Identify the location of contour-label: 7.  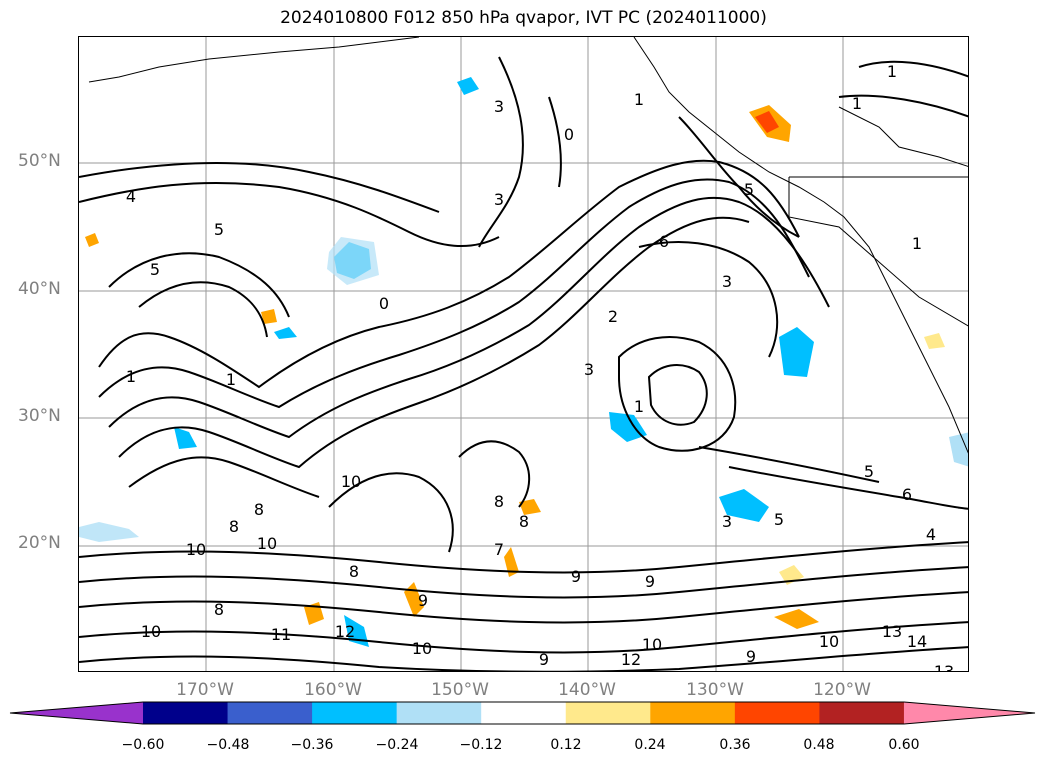
(499, 549).